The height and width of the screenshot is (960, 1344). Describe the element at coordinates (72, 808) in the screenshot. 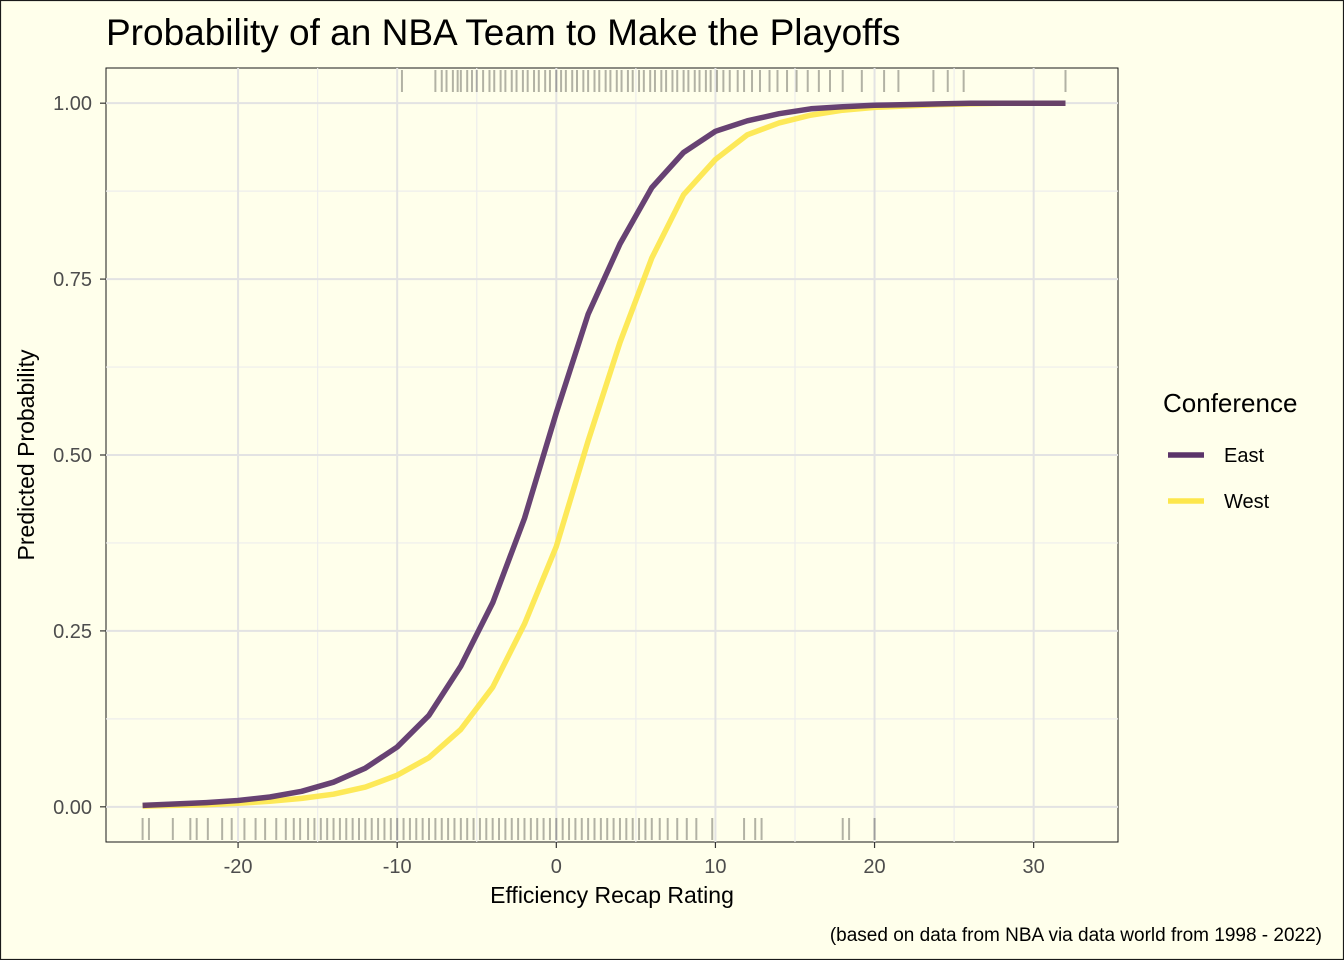

I see `y-tick-label: 0.00` at that location.